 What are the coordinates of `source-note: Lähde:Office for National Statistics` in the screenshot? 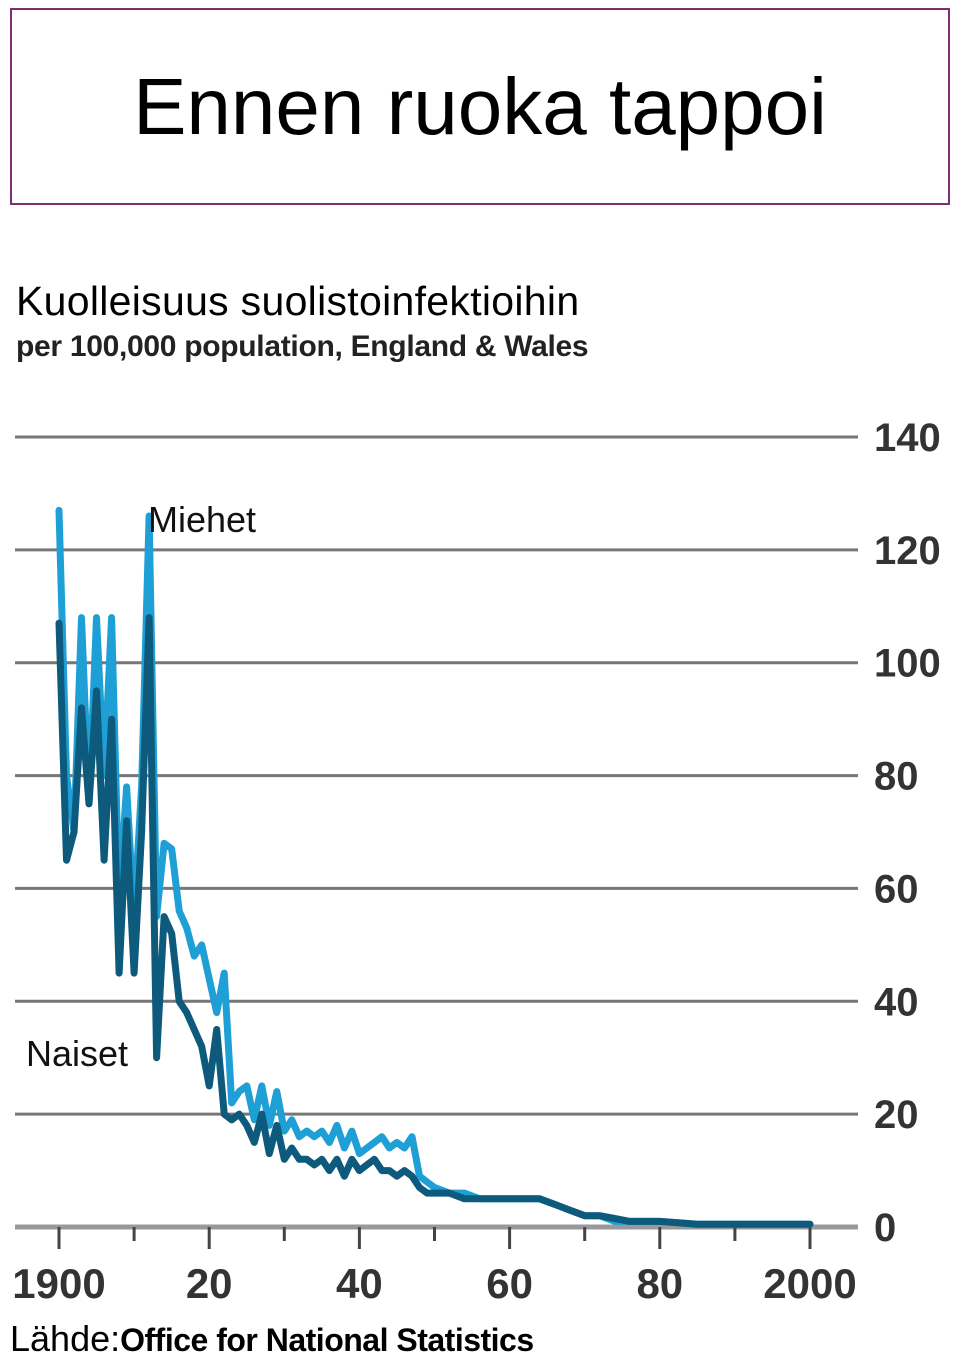 It's located at (272, 1339).